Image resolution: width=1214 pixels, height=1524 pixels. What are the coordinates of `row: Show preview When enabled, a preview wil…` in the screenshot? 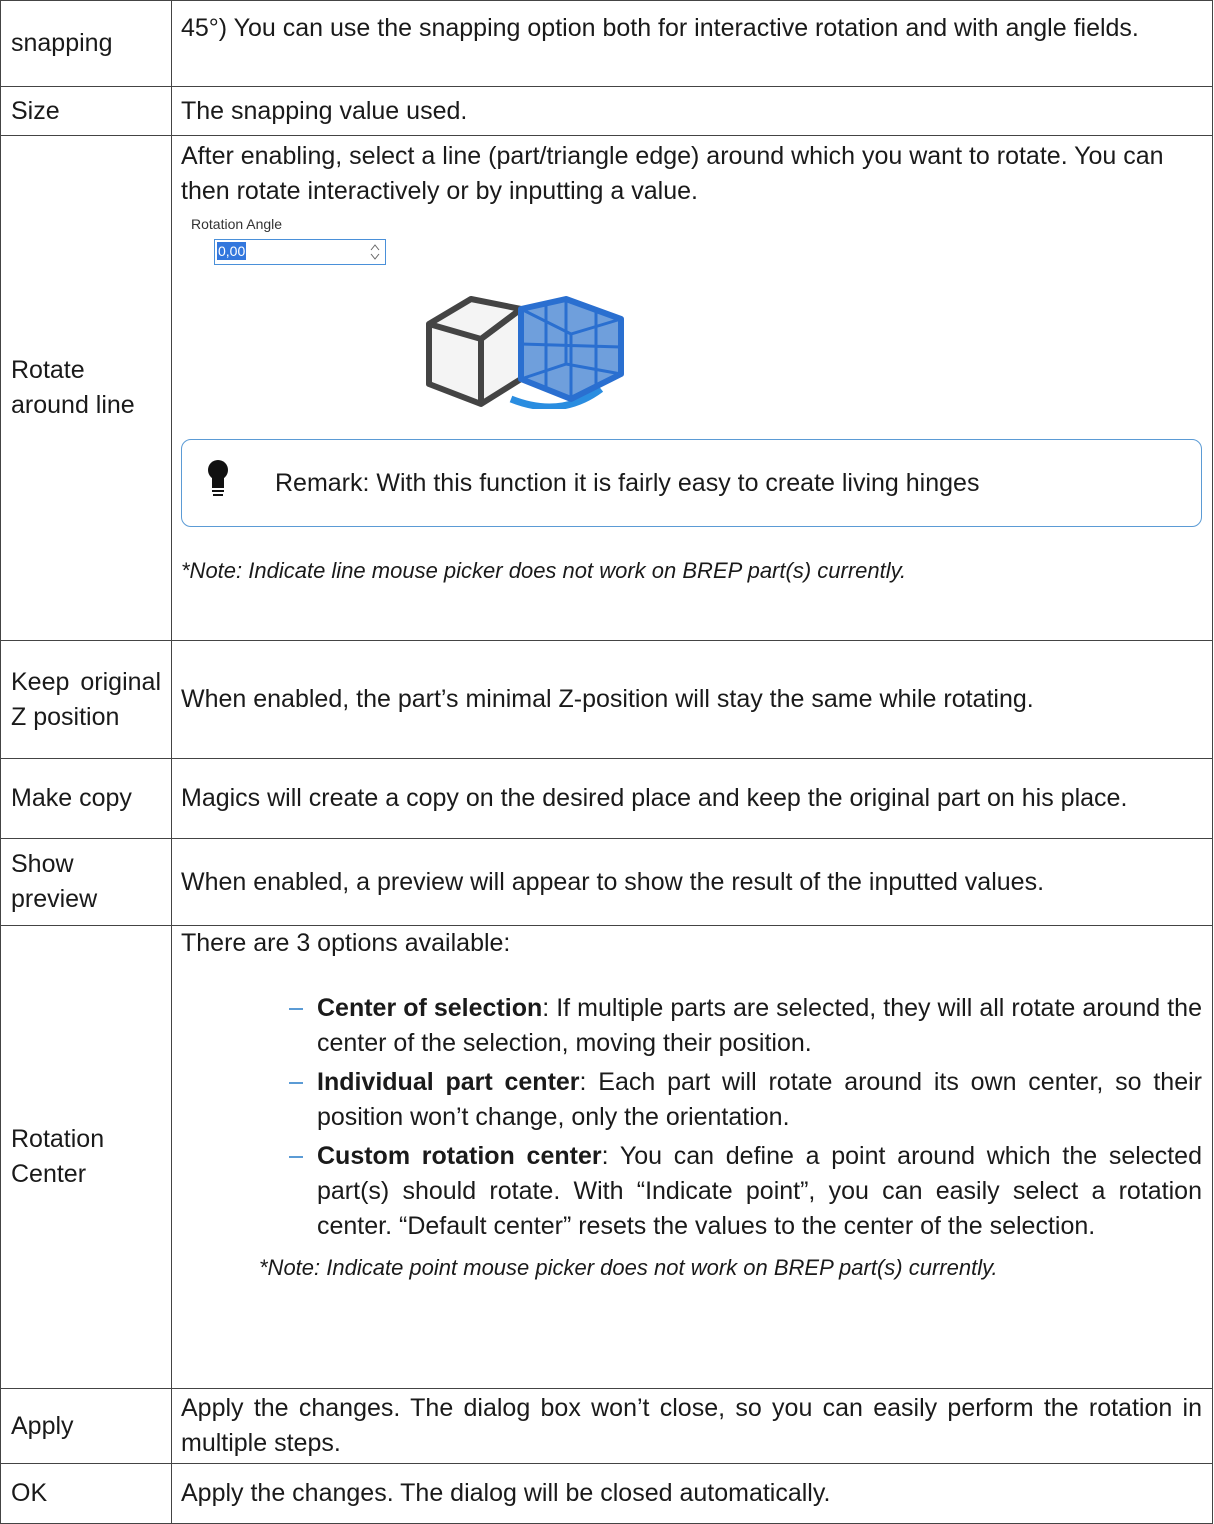 It's located at (606, 882).